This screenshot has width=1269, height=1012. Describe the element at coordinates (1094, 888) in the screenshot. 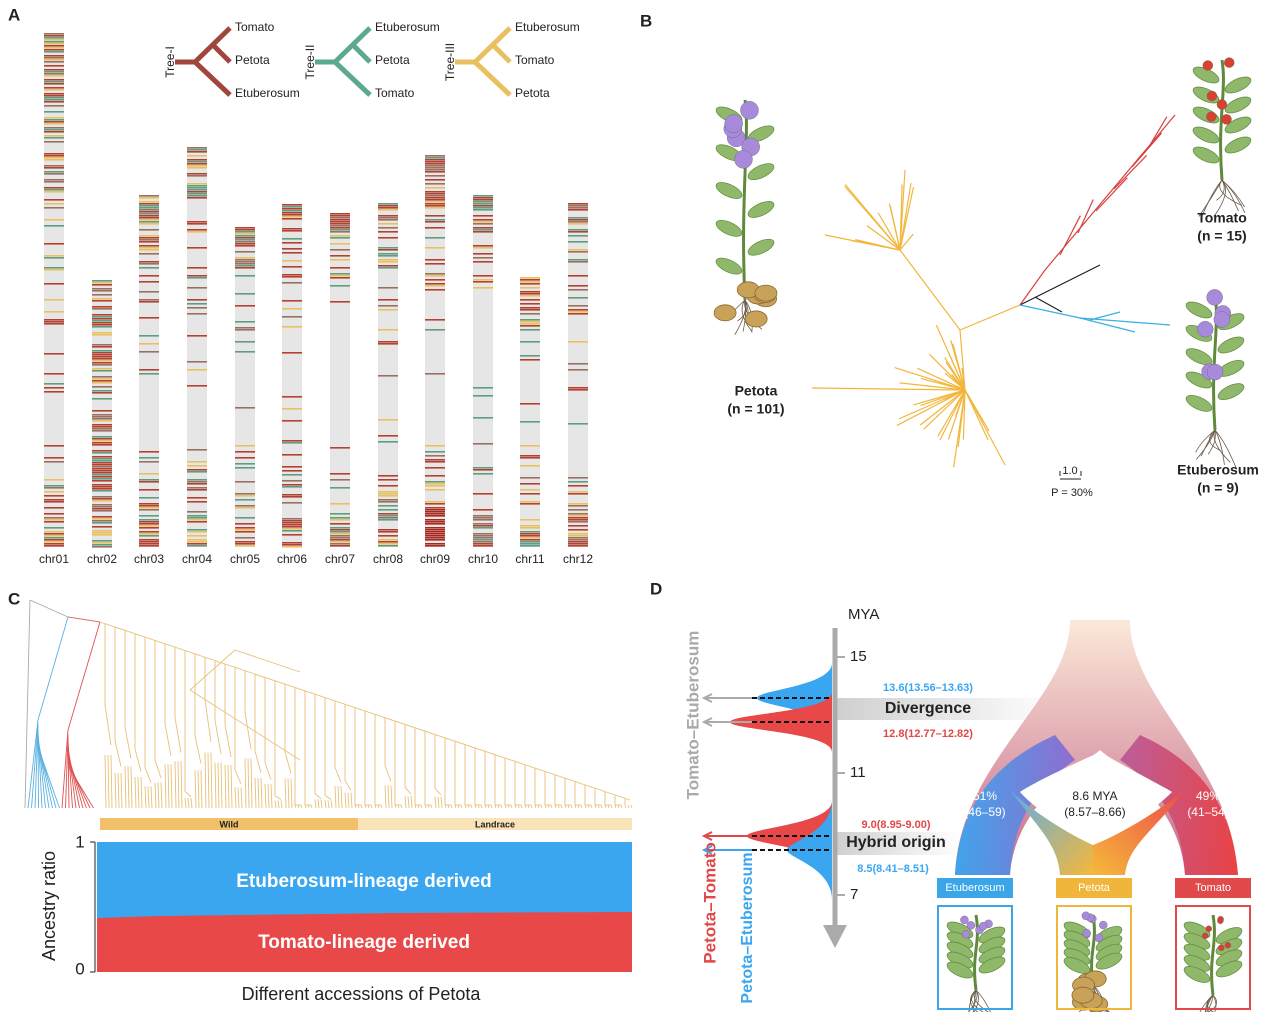

I see `clade-box` at that location.